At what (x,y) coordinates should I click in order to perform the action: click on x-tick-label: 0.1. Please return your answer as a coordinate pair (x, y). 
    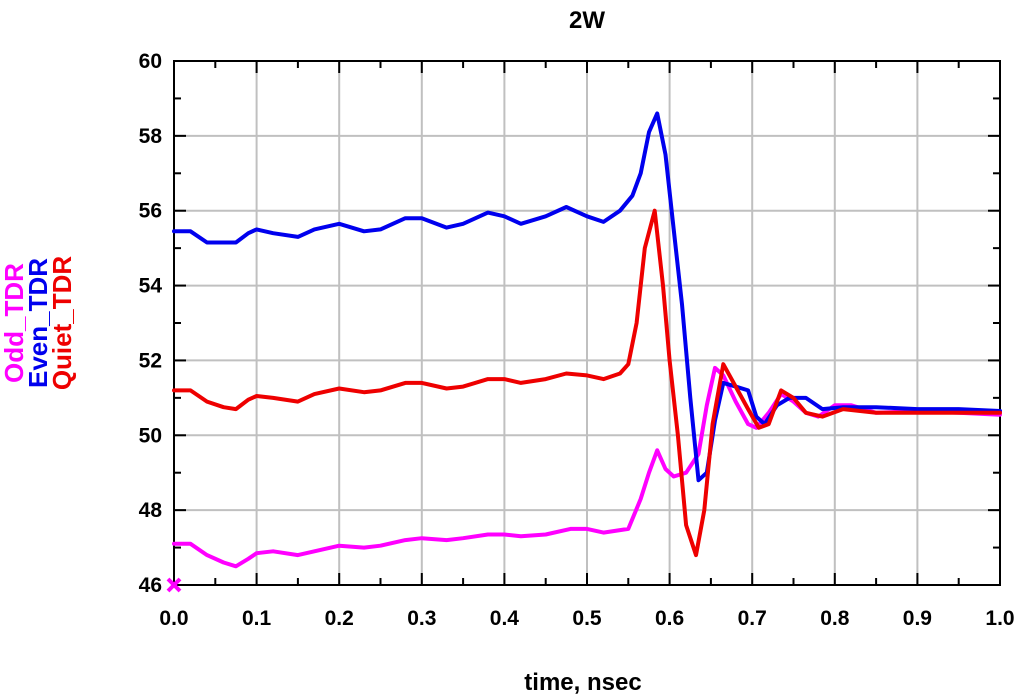
    Looking at the image, I should click on (257, 618).